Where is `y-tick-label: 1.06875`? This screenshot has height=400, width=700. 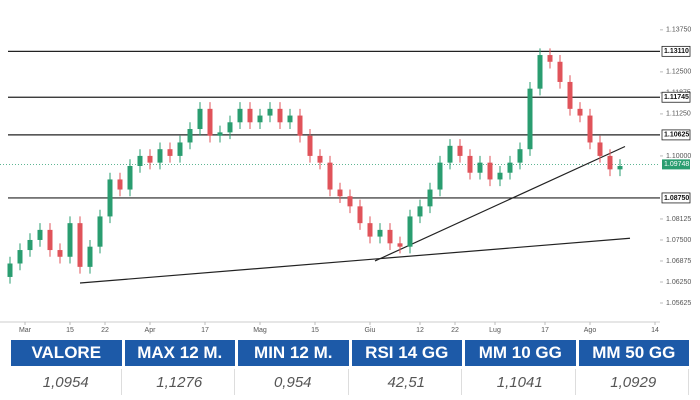 y-tick-label: 1.06875 is located at coordinates (678, 261).